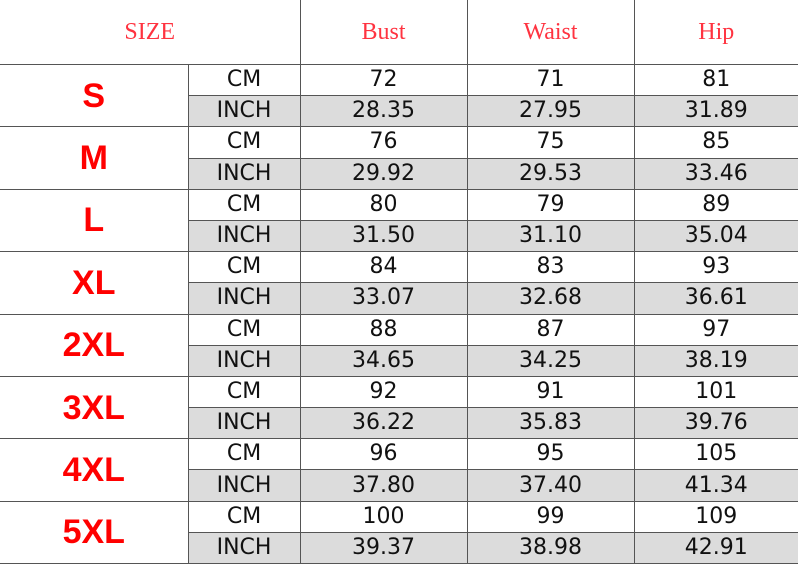 The width and height of the screenshot is (798, 565). I want to click on inch-value: 29.53, so click(550, 173).